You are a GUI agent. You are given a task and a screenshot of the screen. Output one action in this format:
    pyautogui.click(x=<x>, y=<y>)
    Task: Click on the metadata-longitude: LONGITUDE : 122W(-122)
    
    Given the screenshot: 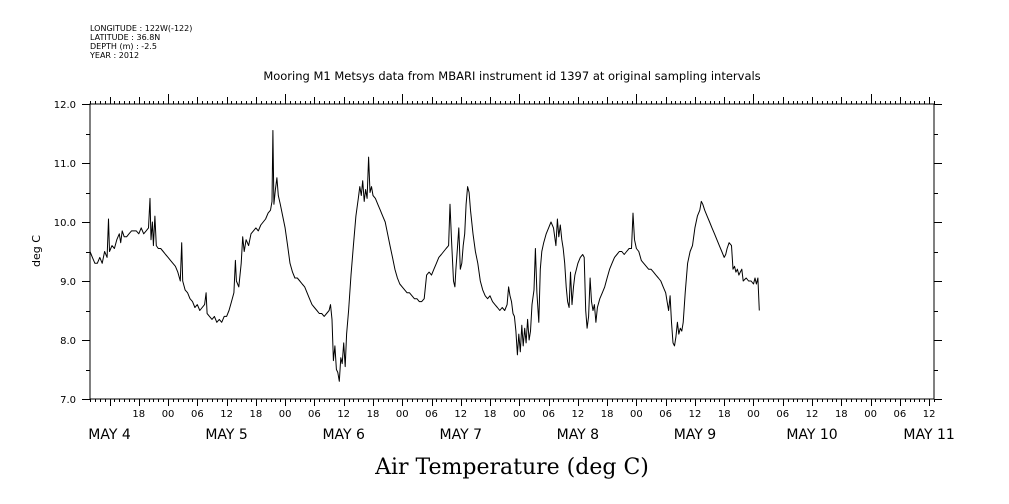 What is the action you would take?
    pyautogui.click(x=141, y=28)
    